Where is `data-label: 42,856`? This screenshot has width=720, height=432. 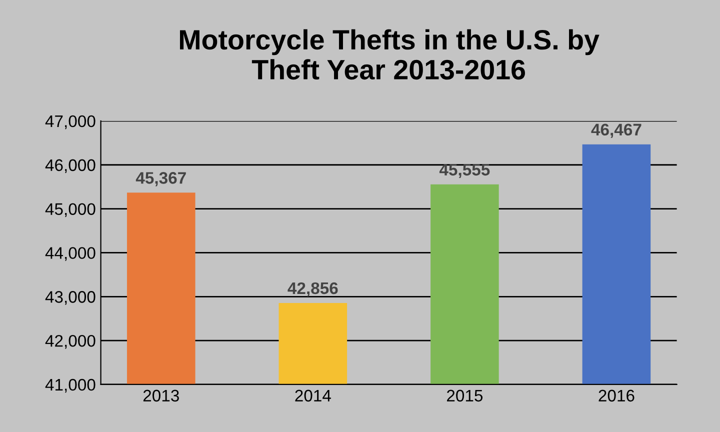
data-label: 42,856 is located at coordinates (313, 289).